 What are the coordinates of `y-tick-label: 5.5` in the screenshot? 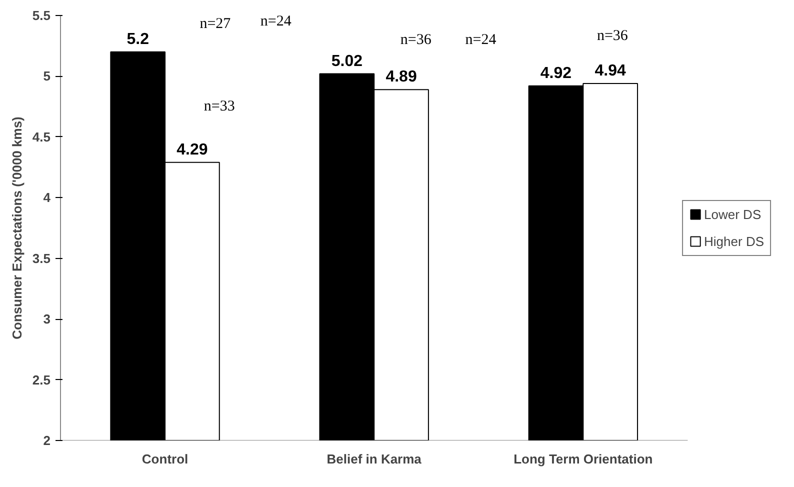 It's located at (41, 15).